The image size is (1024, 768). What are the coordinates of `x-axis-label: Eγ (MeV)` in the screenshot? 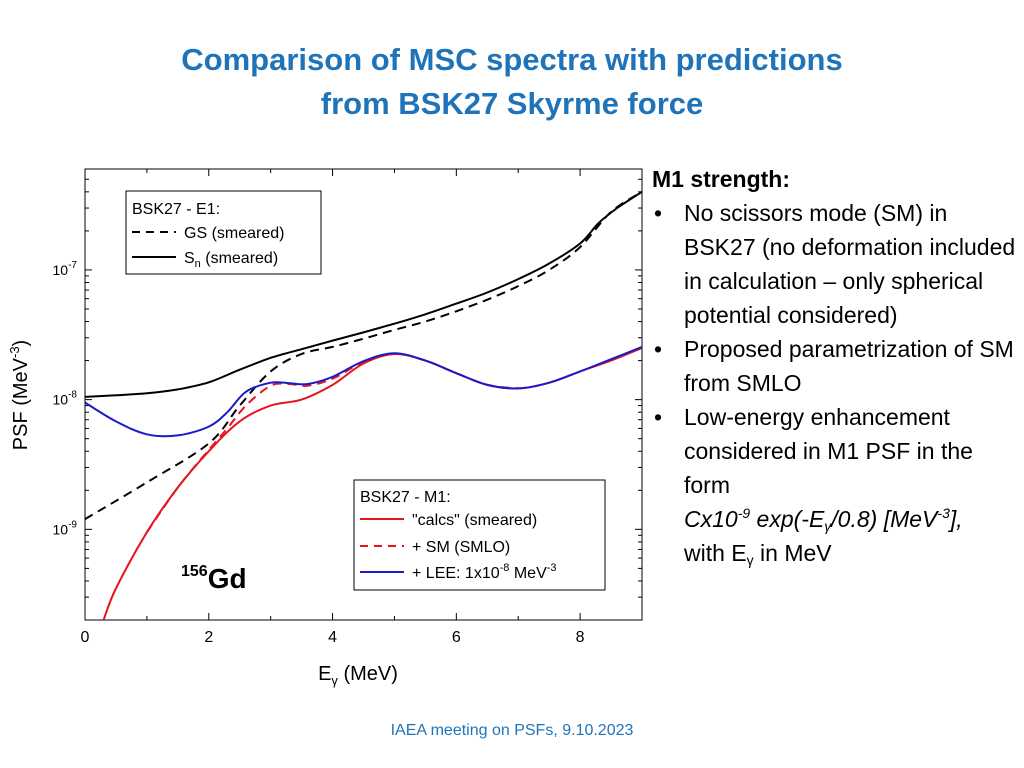 It's located at (358, 675).